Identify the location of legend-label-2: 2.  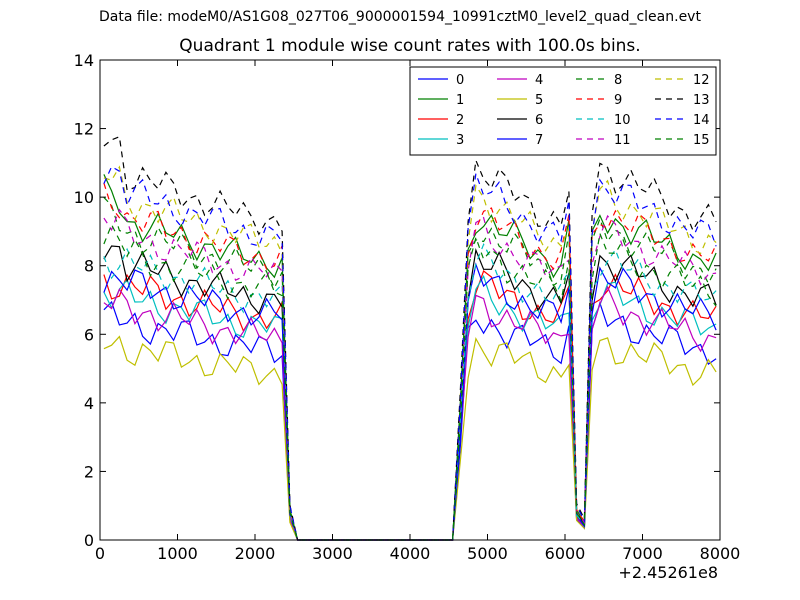
(460, 120).